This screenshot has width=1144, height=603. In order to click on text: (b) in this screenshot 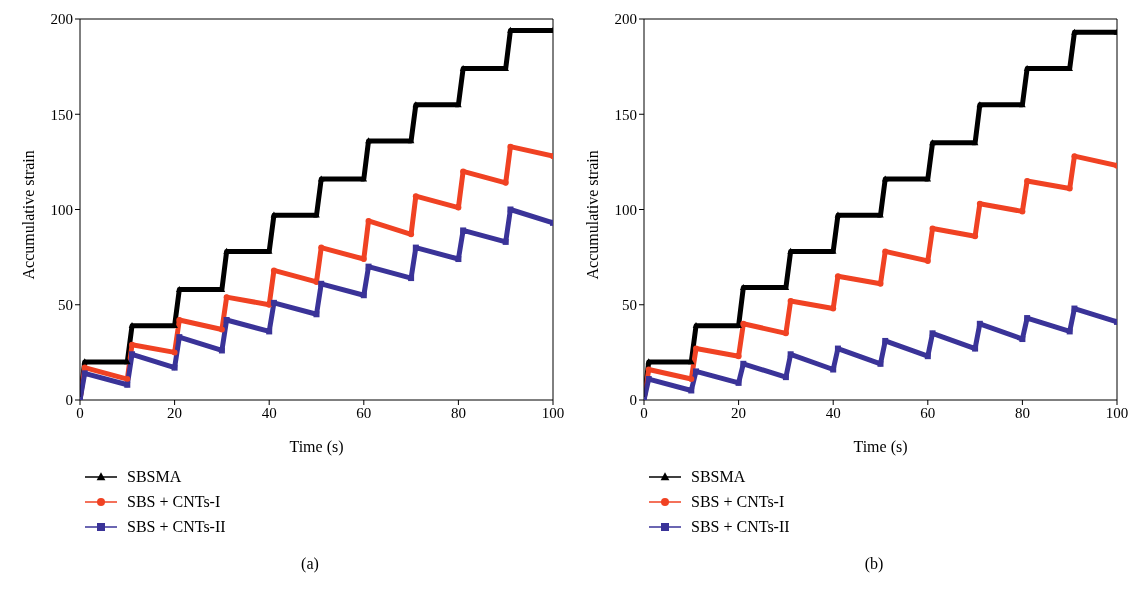, I will do `click(874, 564)`.